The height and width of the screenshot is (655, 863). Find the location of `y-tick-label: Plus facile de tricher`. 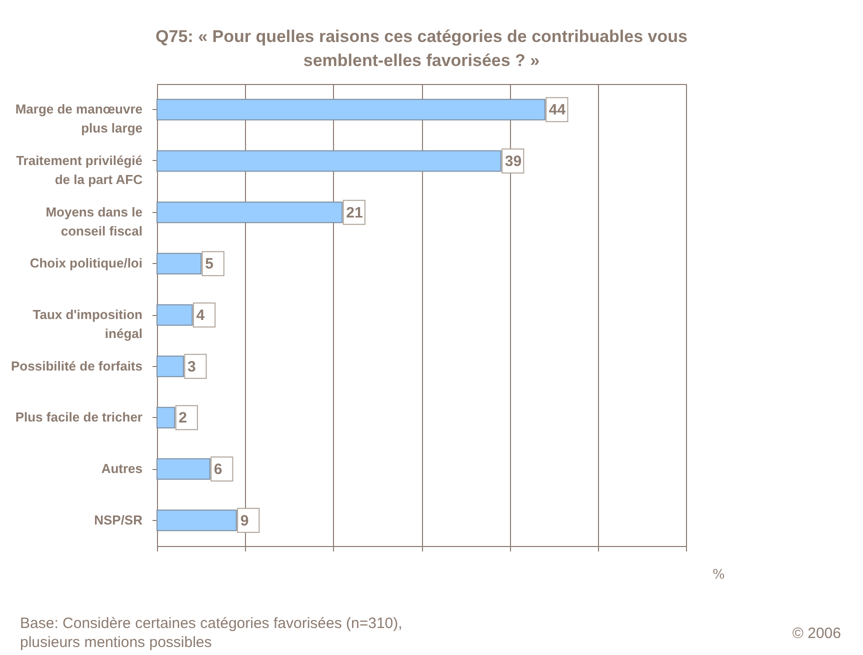

y-tick-label: Plus facile de tricher is located at coordinates (78, 417).